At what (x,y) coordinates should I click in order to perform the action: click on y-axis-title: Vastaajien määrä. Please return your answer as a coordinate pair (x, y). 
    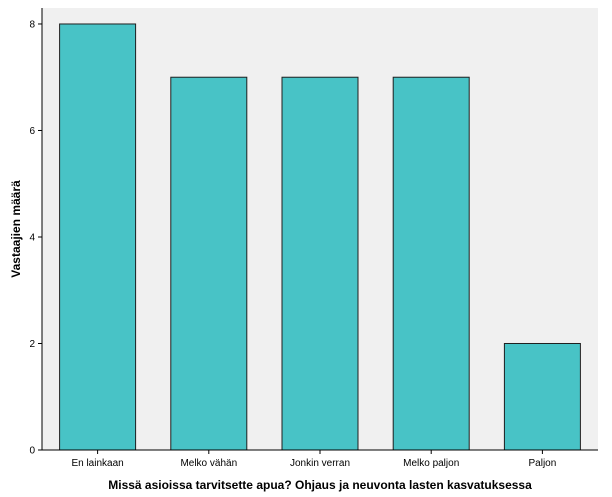
    Looking at the image, I should click on (16, 229).